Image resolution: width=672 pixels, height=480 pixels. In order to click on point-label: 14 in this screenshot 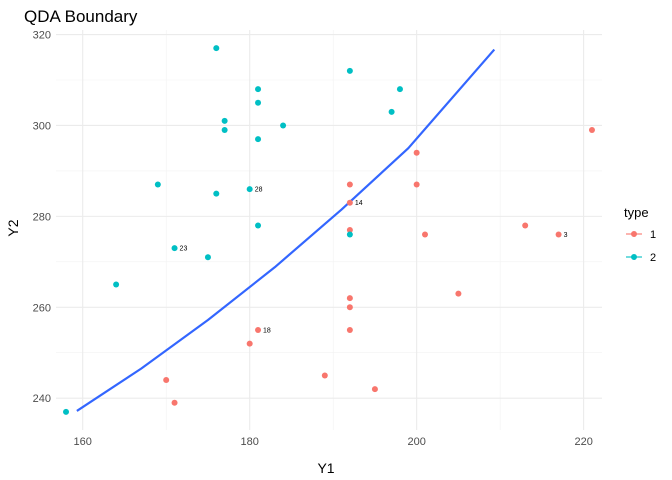, I will do `click(359, 203)`.